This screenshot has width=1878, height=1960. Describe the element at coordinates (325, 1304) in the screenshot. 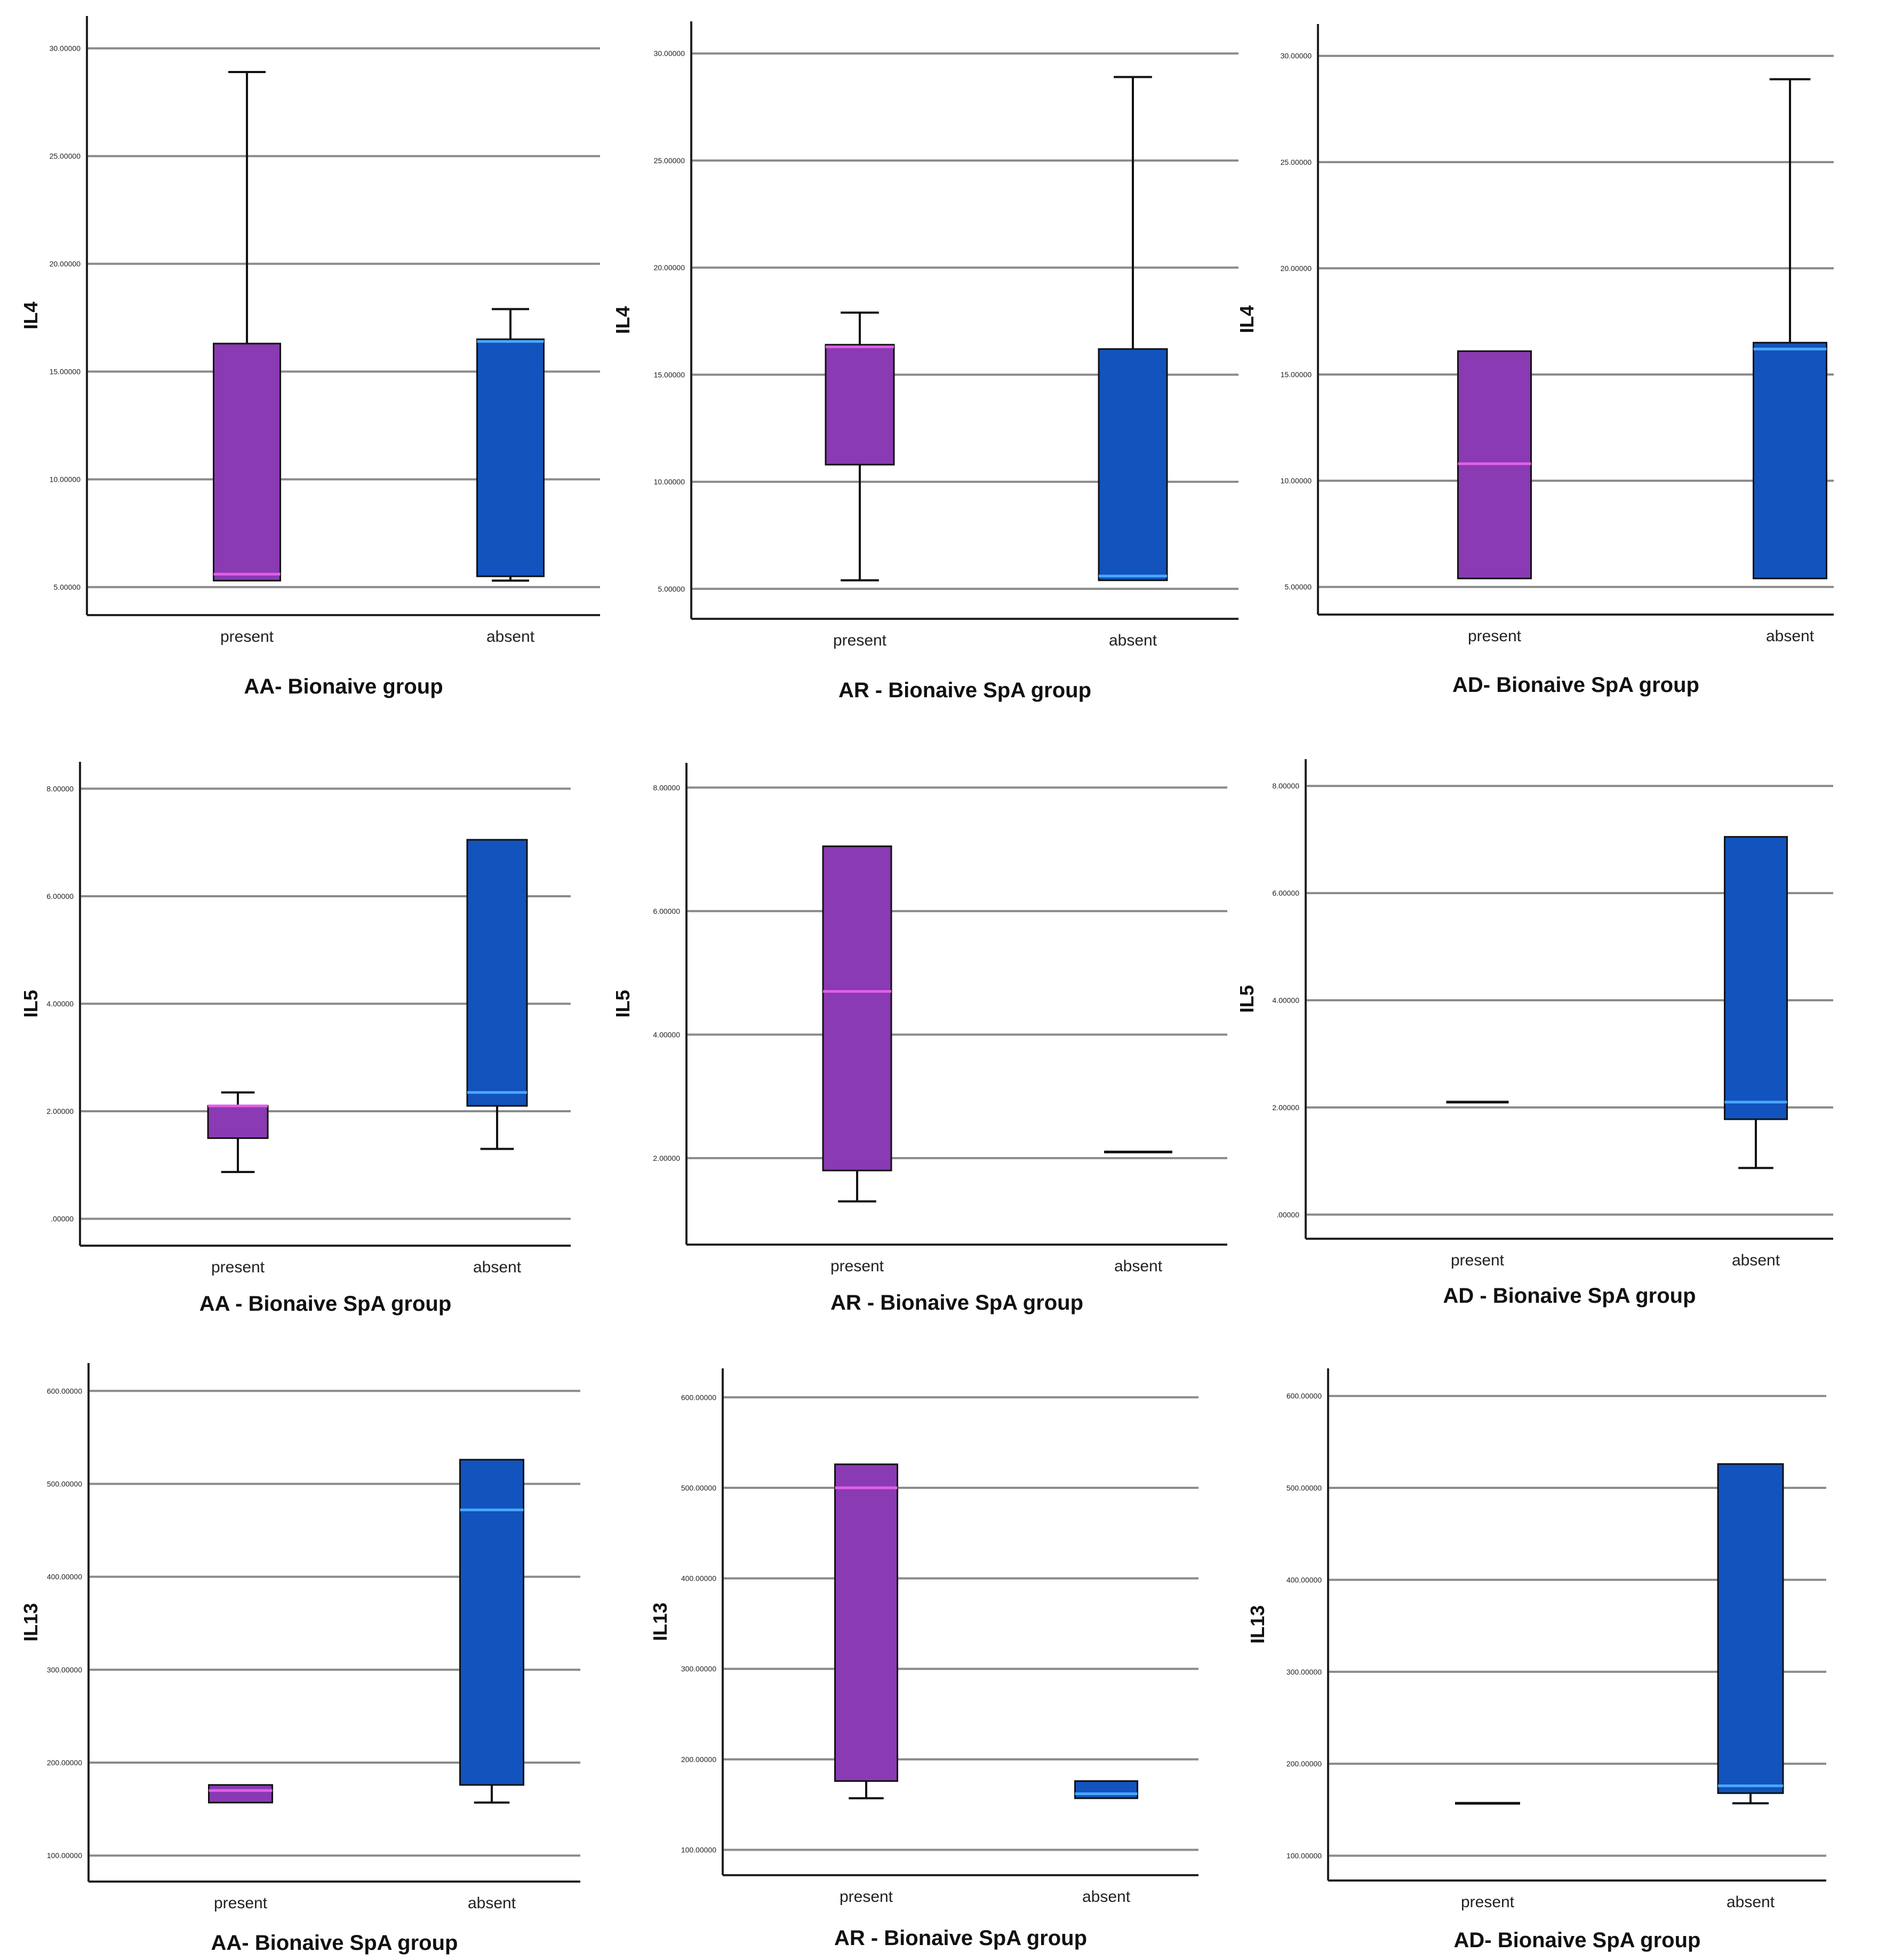

I see `x-axis-title: AA - Bionaive SpA group` at that location.